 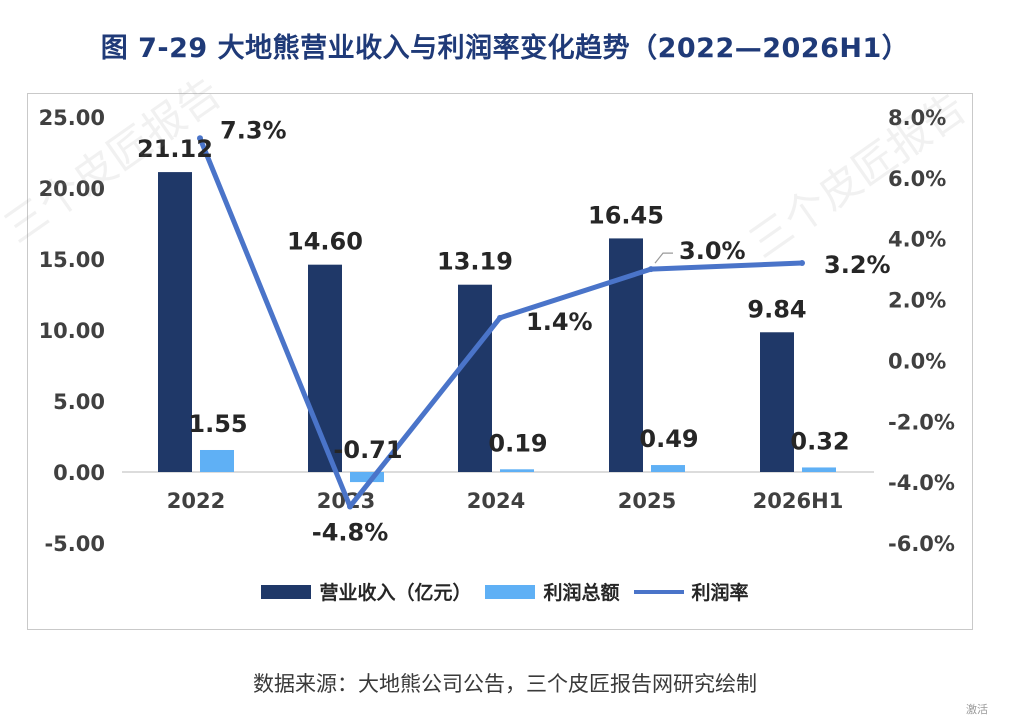 I want to click on leader-line, so click(x=663, y=258).